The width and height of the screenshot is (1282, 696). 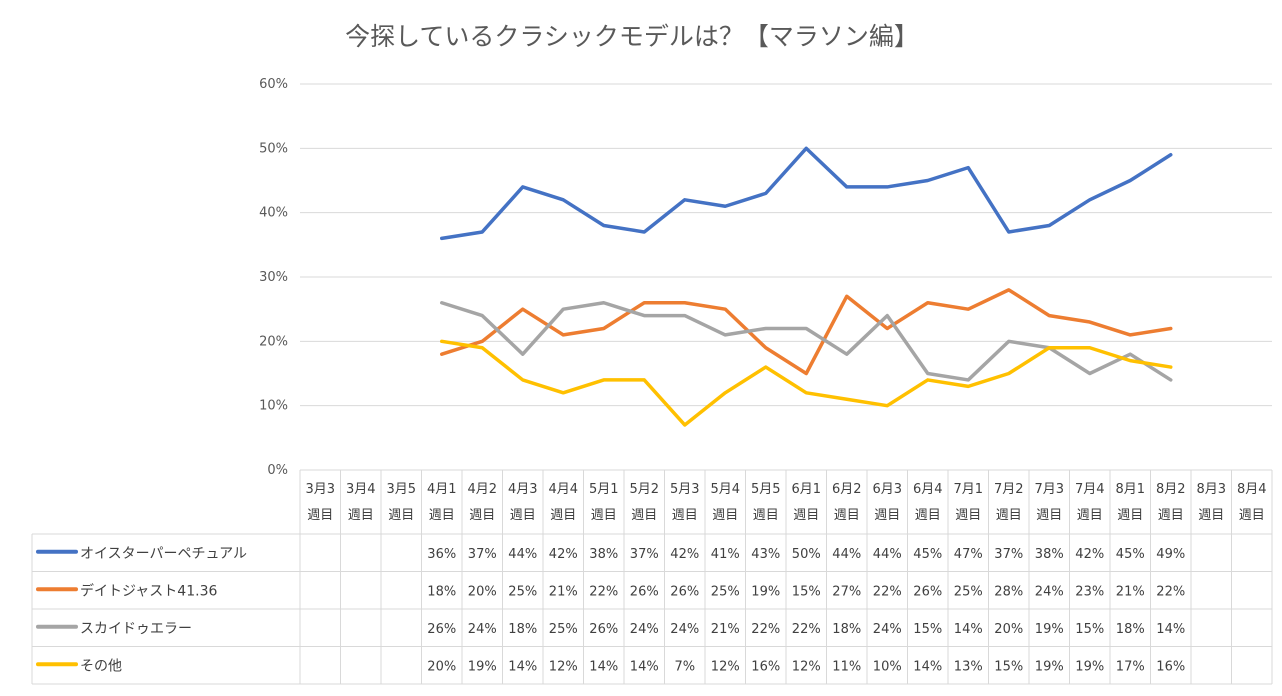 What do you see at coordinates (273, 213) in the screenshot?
I see `y-tick-label: 40%` at bounding box center [273, 213].